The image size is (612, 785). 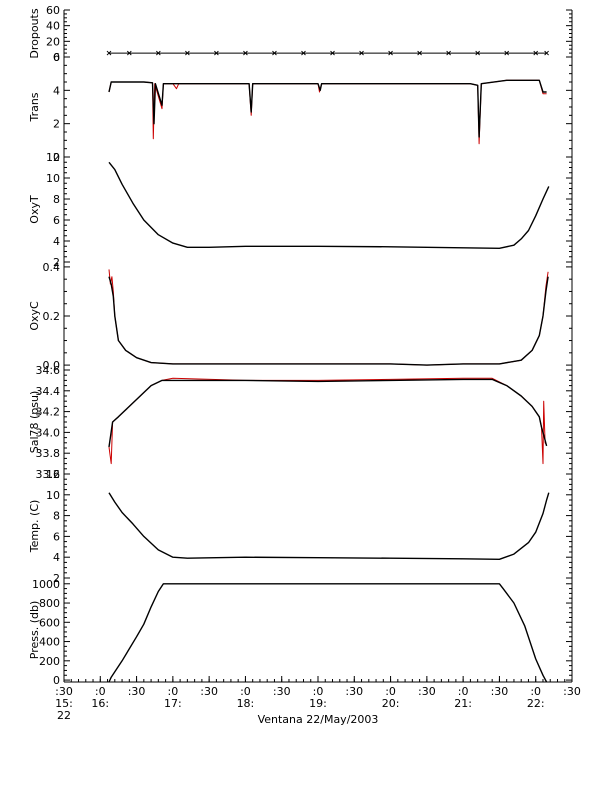 What do you see at coordinates (536, 703) in the screenshot?
I see `x-tick-hour-label: 22:` at bounding box center [536, 703].